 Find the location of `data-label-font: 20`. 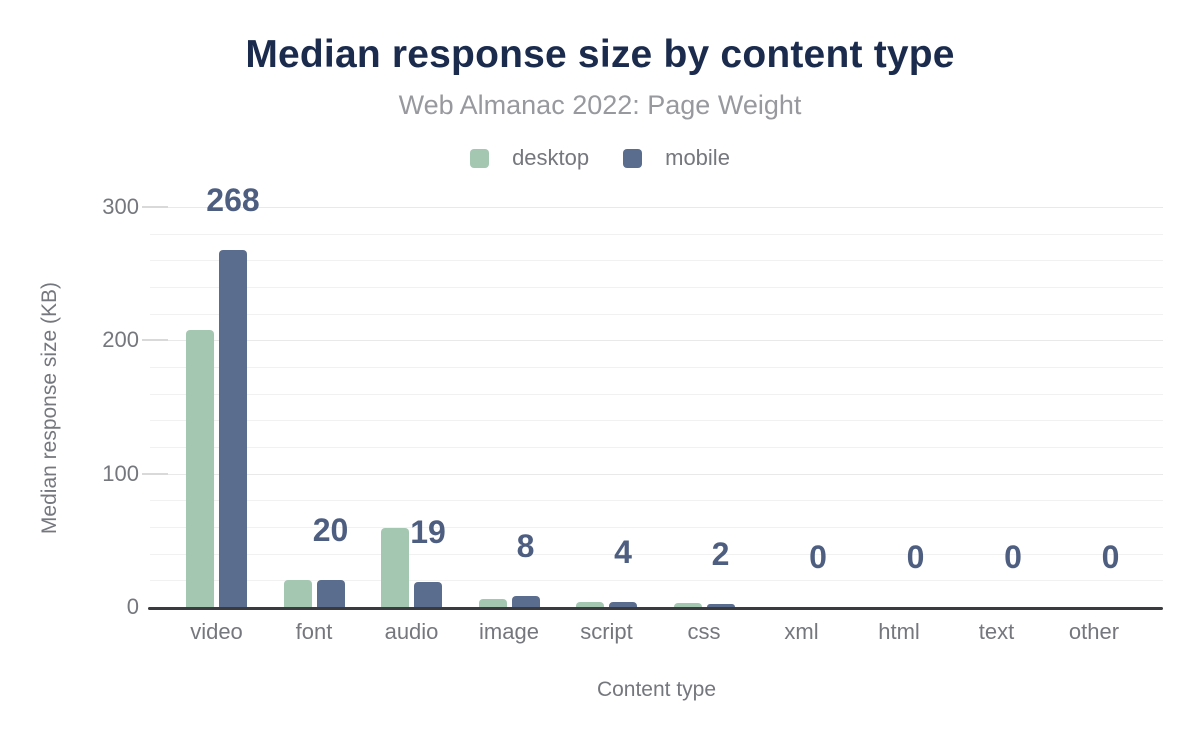

data-label-font: 20 is located at coordinates (330, 530).